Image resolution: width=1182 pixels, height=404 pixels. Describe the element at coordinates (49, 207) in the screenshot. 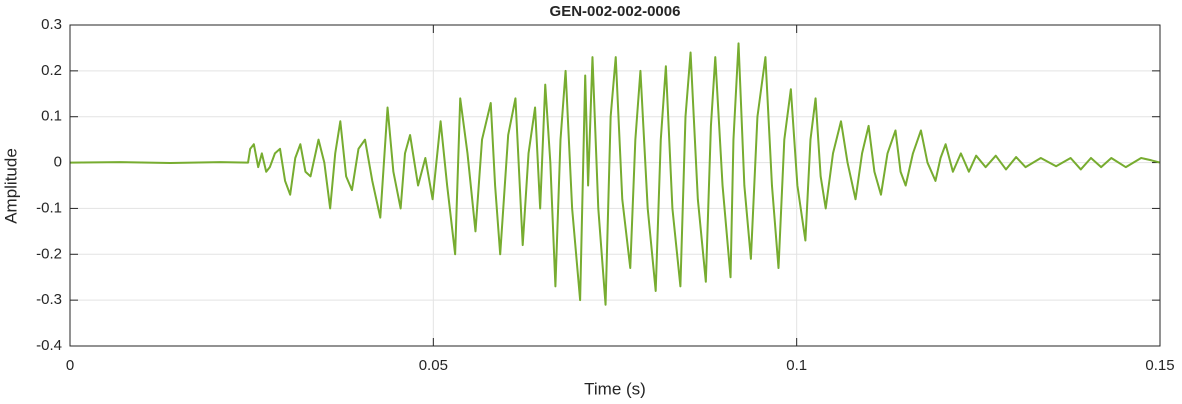

I see `y-tick-label: -0.1` at that location.